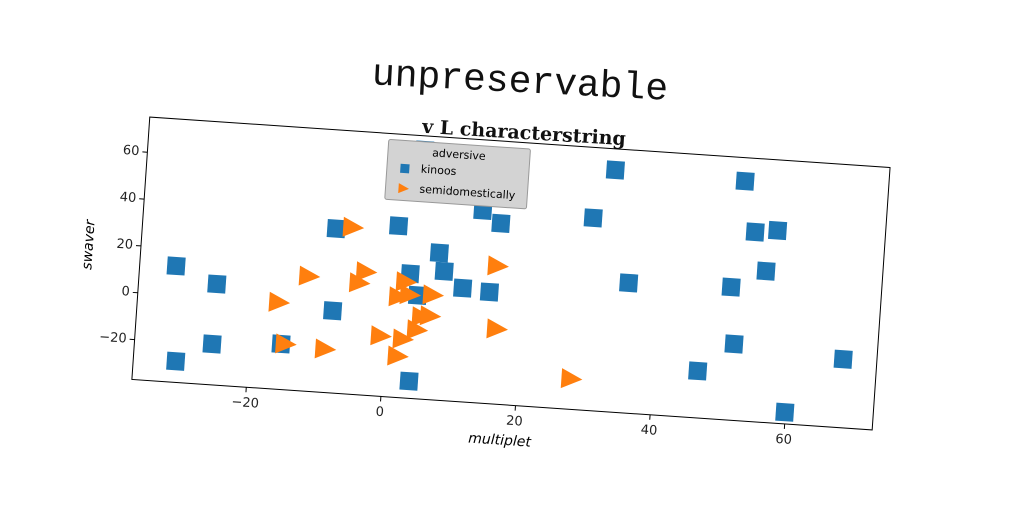 Image resolution: width=1024 pixels, height=516 pixels. What do you see at coordinates (649, 431) in the screenshot?
I see `x-tick-label: 40` at bounding box center [649, 431].